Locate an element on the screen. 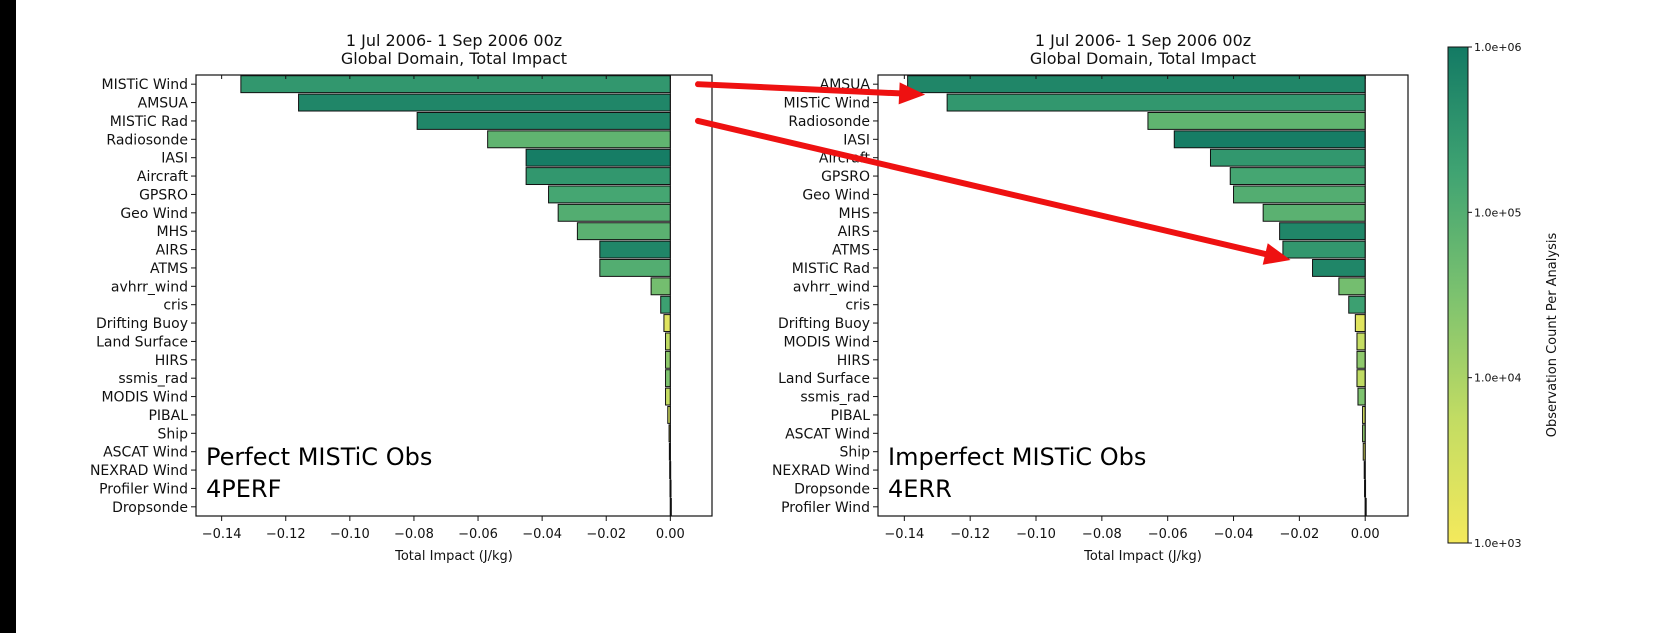 The height and width of the screenshot is (633, 1659). bar-geo-wind is located at coordinates (1299, 194).